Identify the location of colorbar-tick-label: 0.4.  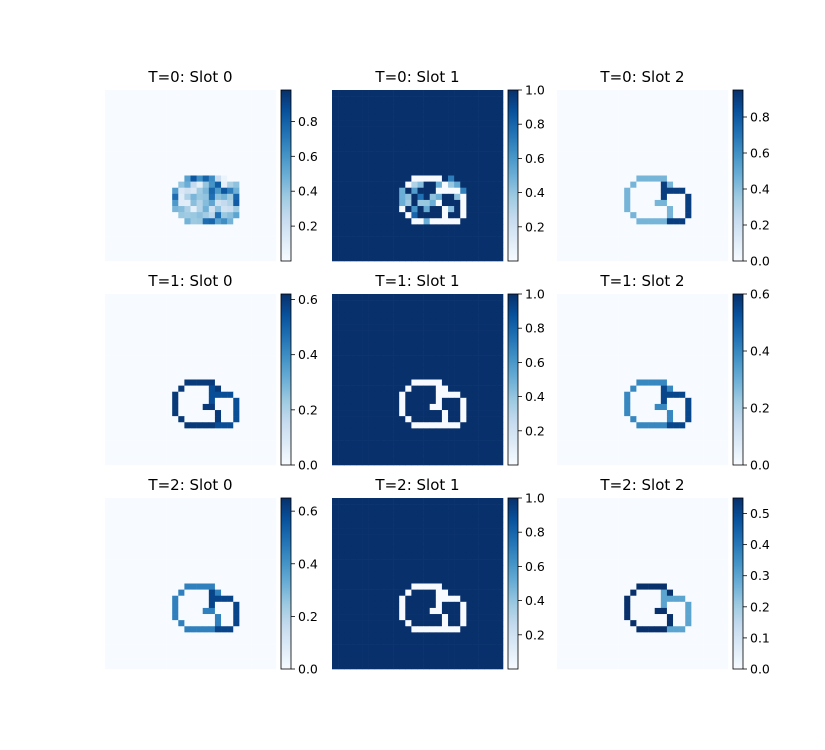
(760, 189).